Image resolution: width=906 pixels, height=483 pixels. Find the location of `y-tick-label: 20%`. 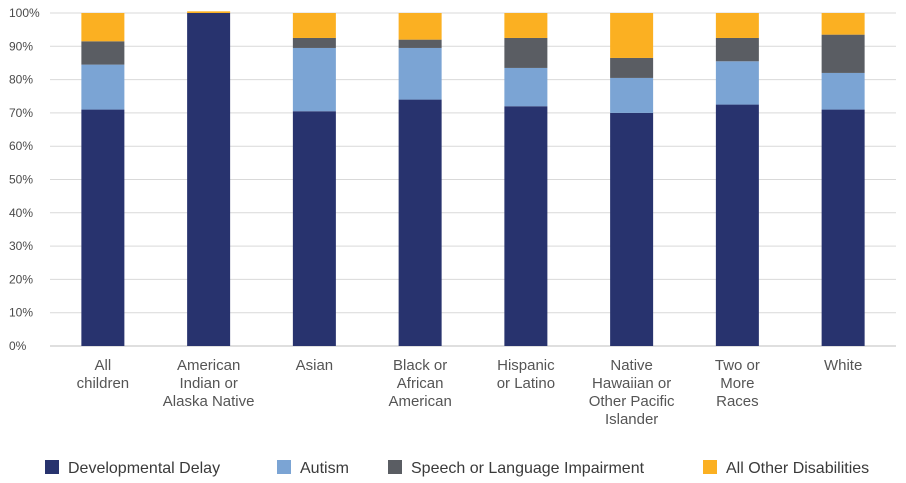

y-tick-label: 20% is located at coordinates (21, 279).